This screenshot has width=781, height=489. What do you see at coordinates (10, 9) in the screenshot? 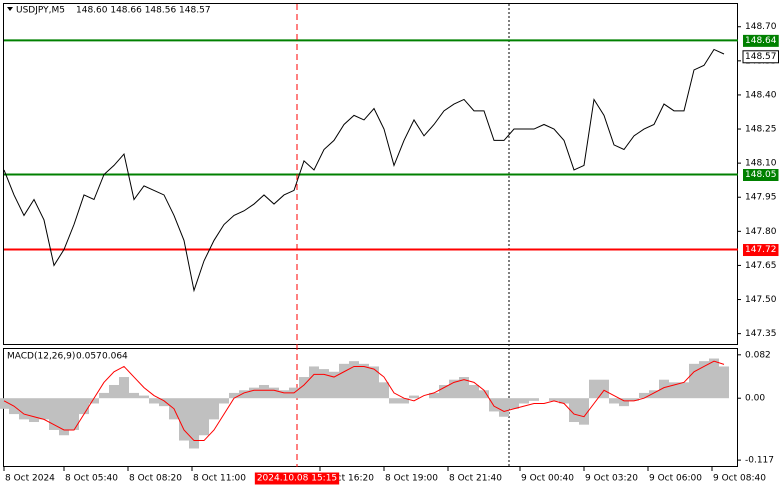
I see `menu-icon` at bounding box center [10, 9].